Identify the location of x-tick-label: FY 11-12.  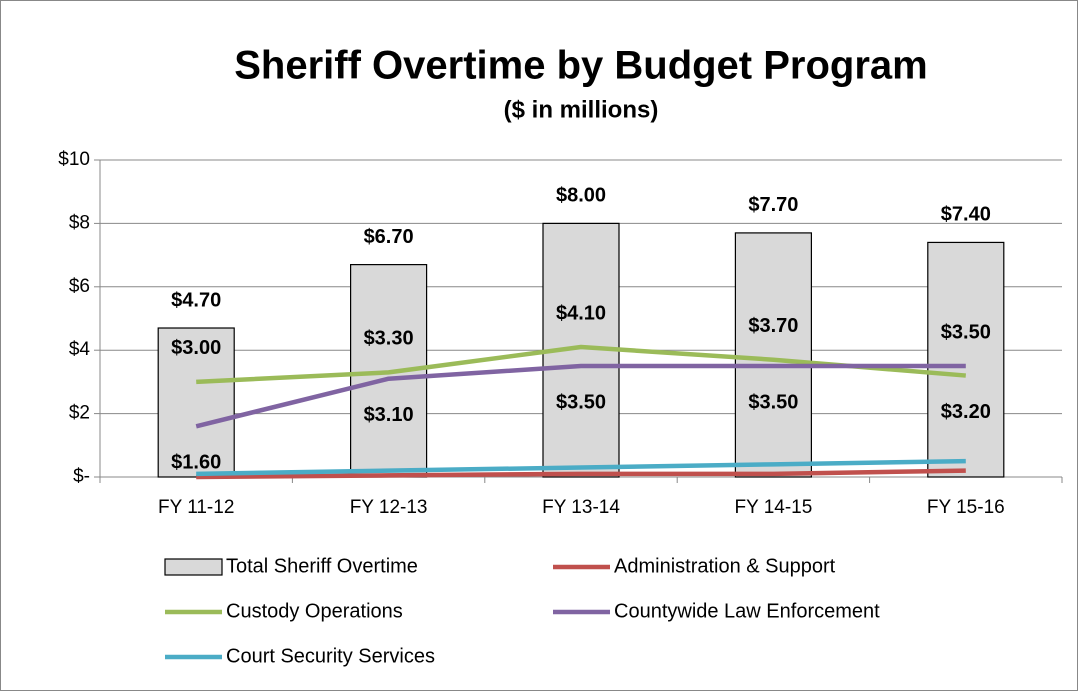
(196, 507).